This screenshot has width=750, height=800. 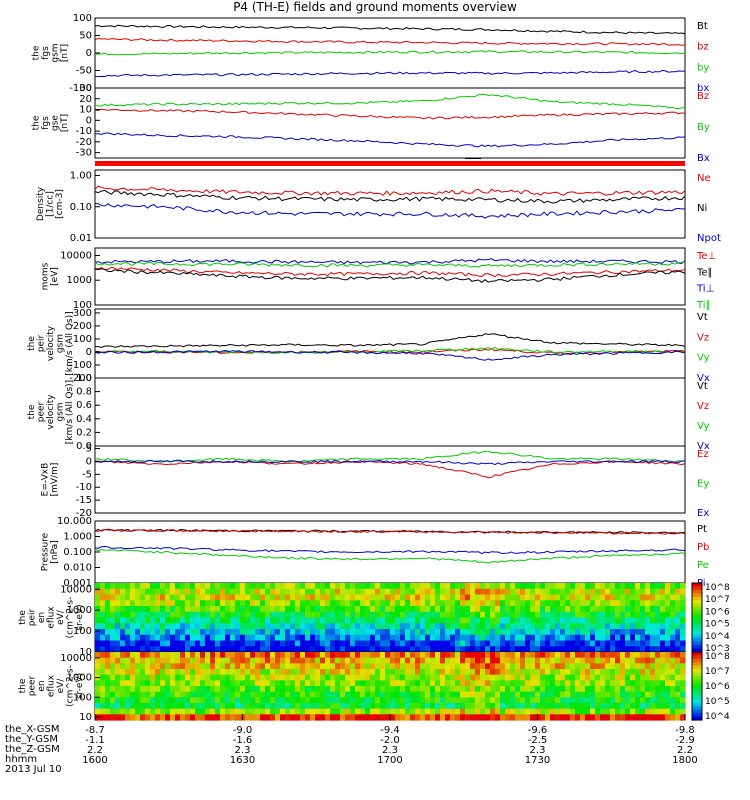 I want to click on panel-frame, so click(x=390, y=412).